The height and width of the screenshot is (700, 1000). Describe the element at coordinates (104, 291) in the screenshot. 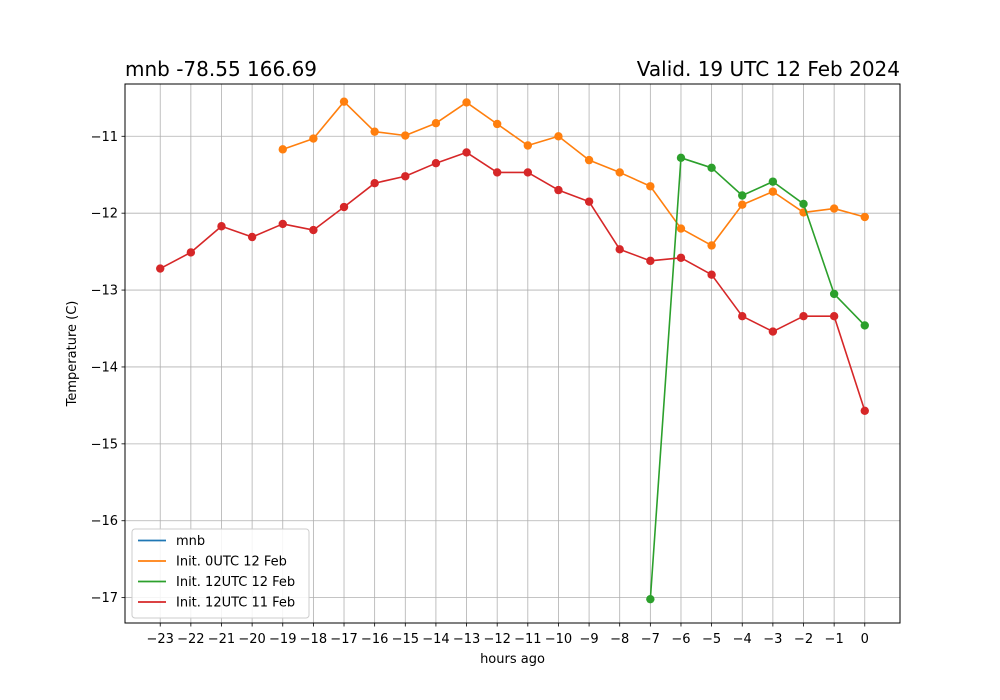

I see `y-tick-label: −13` at that location.